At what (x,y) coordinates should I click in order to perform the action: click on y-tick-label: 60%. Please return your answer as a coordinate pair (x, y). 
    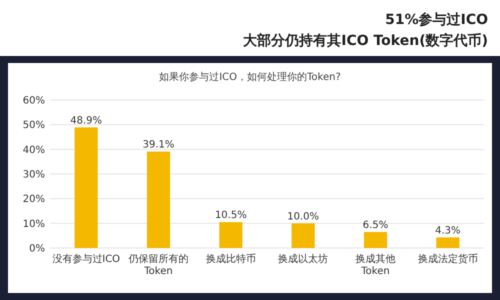
    Looking at the image, I should click on (33, 101).